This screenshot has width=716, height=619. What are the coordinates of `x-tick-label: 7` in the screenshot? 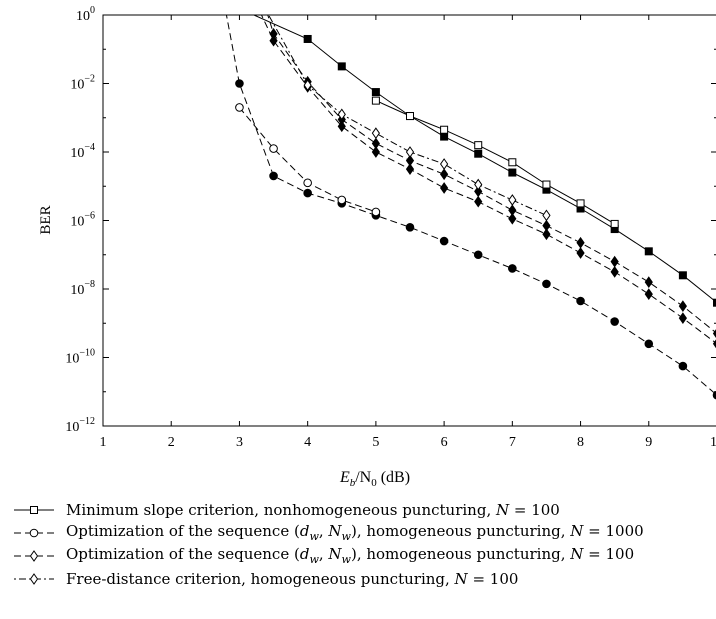 It's located at (512, 442).